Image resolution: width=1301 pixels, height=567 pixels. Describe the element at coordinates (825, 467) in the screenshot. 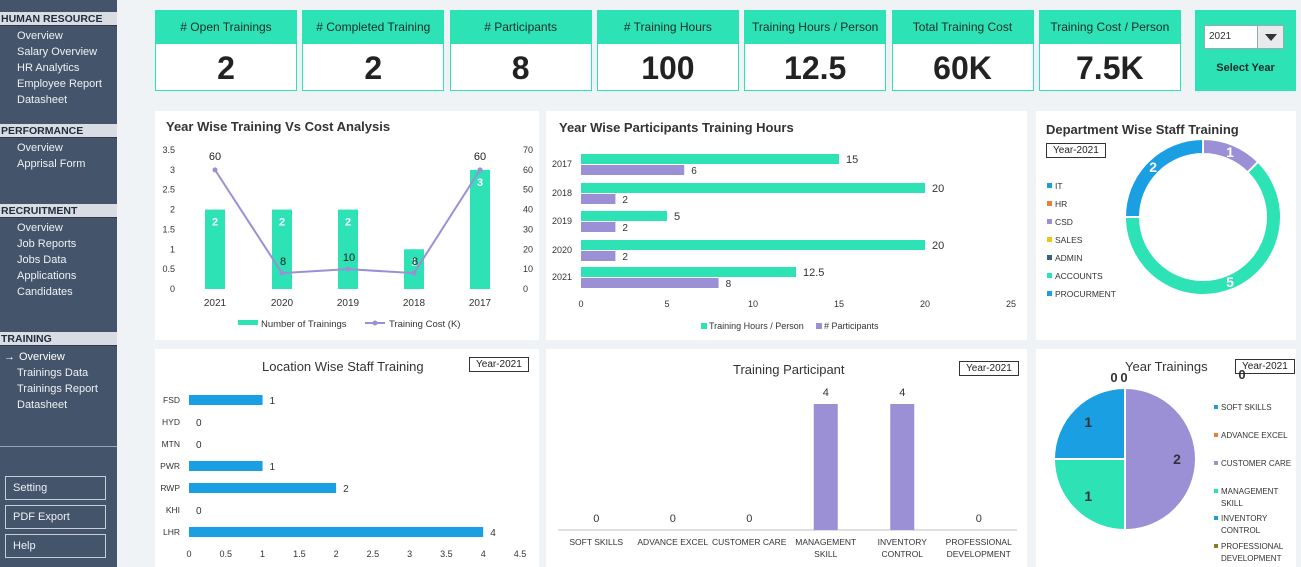

I see `bar-participant` at that location.